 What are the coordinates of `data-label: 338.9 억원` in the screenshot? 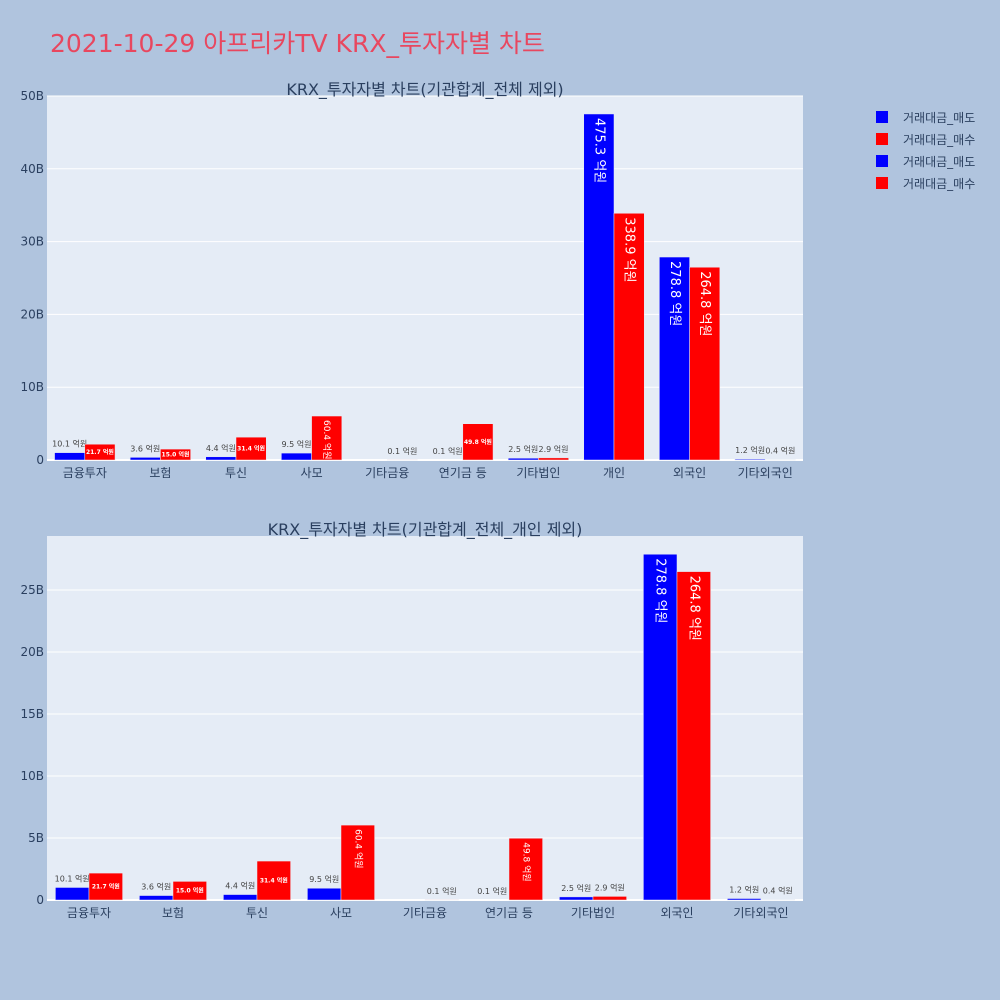 It's located at (629, 249).